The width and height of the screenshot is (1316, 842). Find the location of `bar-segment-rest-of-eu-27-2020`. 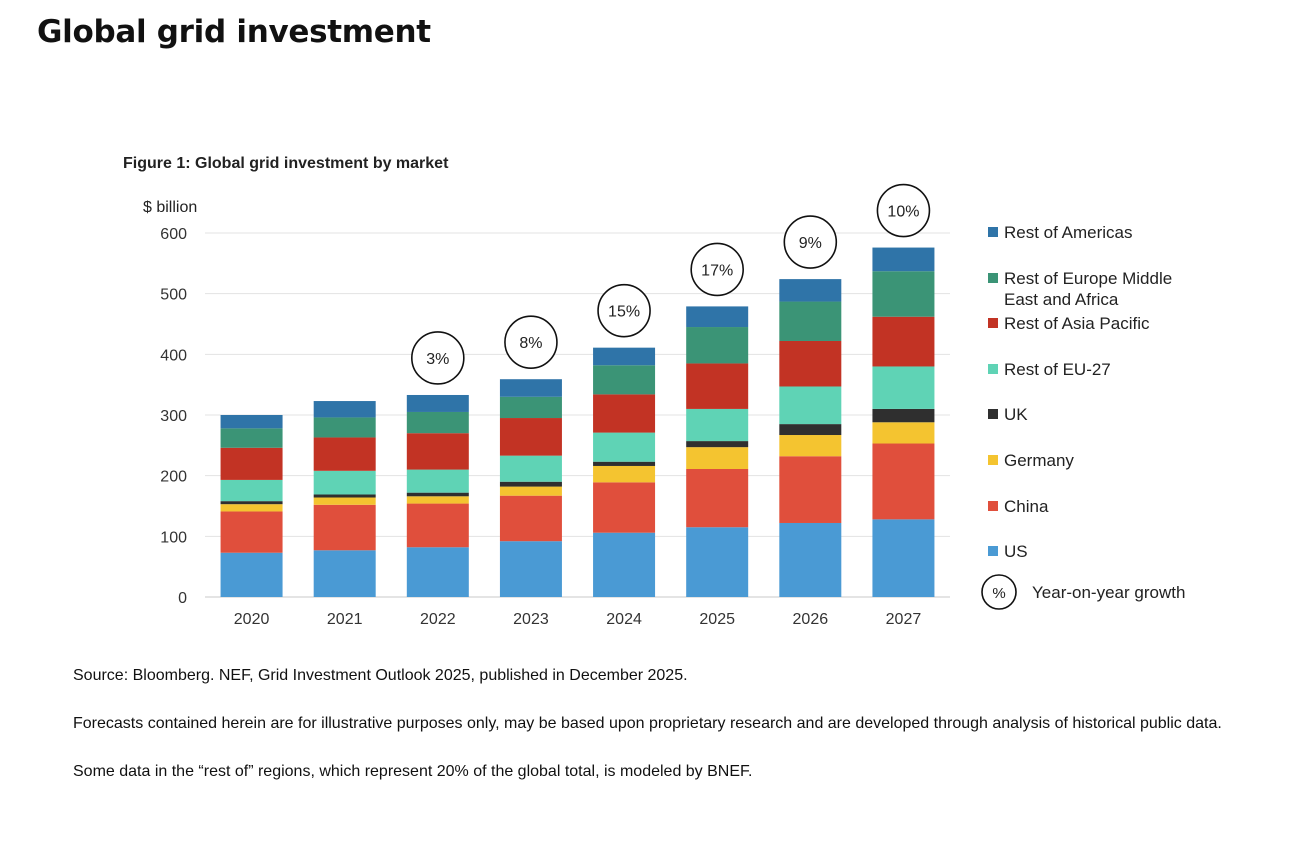

bar-segment-rest-of-eu-27-2020 is located at coordinates (251, 490).